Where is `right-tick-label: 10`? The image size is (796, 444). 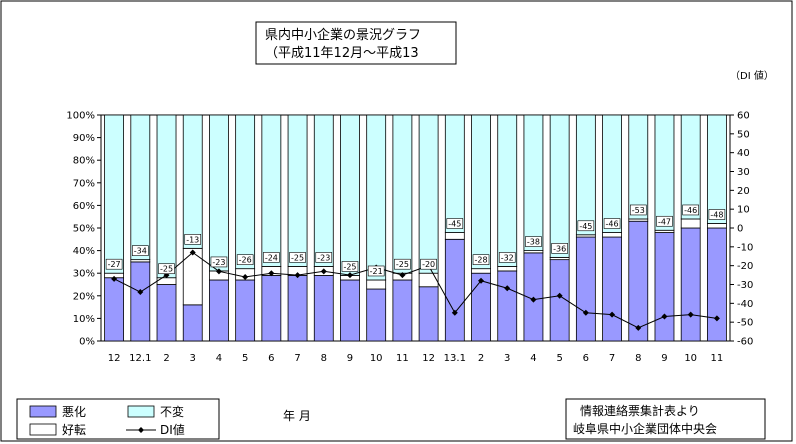
right-tick-label: 10 is located at coordinates (743, 210).